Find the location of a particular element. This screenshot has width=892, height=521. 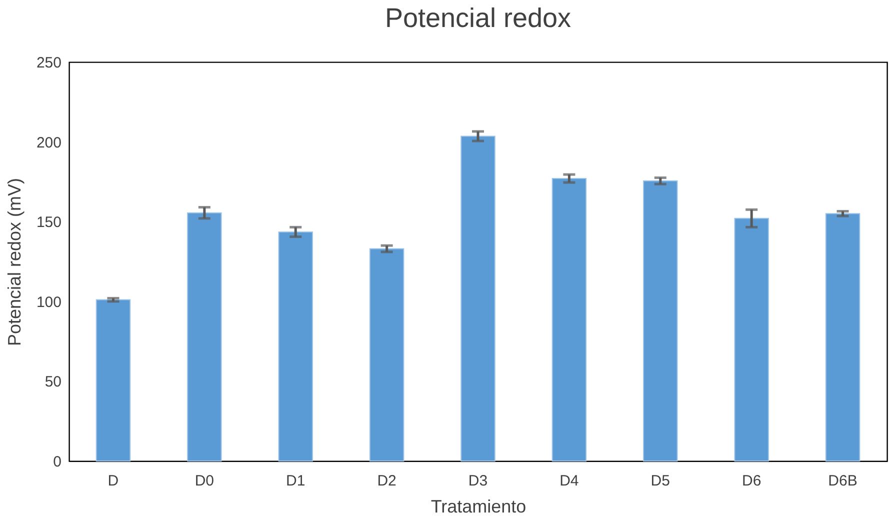

x-tick-label: D1 is located at coordinates (296, 481).